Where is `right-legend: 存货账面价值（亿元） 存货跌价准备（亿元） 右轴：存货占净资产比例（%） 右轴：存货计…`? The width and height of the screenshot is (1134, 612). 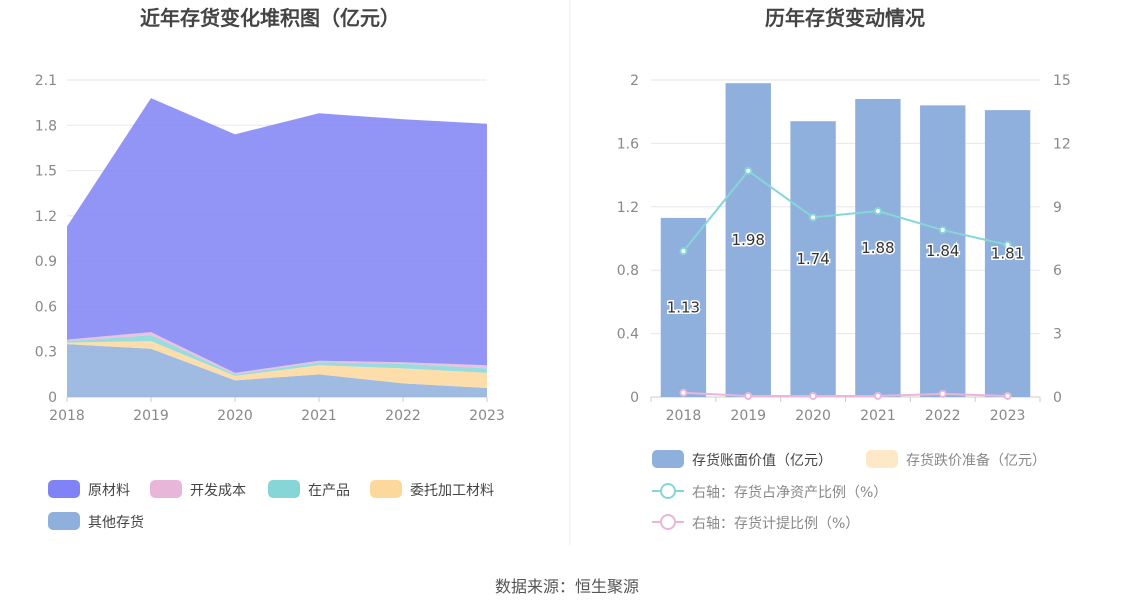
right-legend: 存货账面价值（亿元） 存货跌价准备（亿元） 右轴：存货占净资产比例（%） 右轴：存货计… is located at coordinates (849, 491).